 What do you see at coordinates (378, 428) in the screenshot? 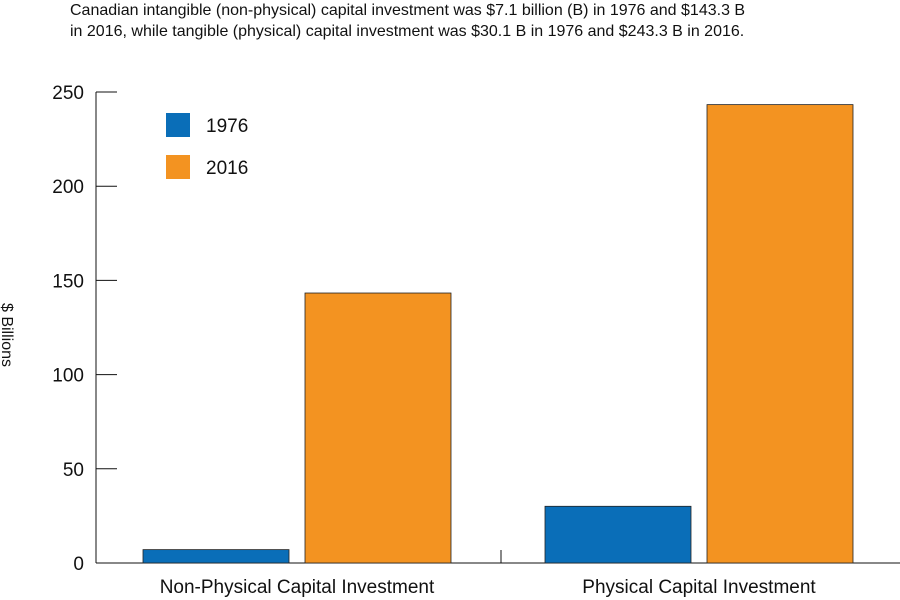
I see `bar-2016-non-physical` at bounding box center [378, 428].